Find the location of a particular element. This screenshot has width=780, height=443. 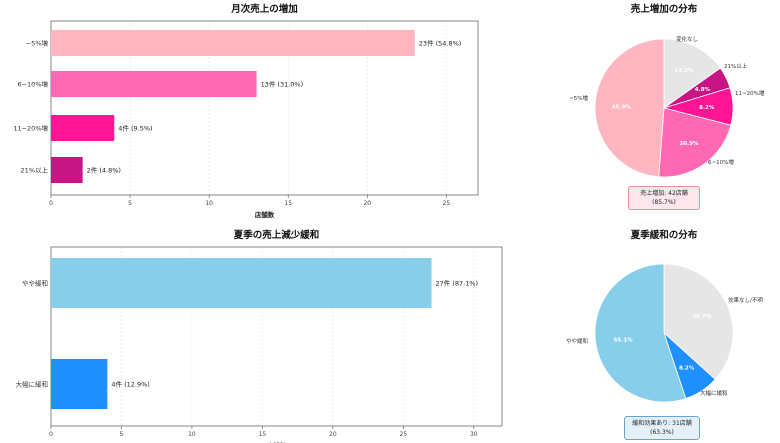

bar-chart-2-title: 夏季の売上減少緩和 is located at coordinates (276, 235).